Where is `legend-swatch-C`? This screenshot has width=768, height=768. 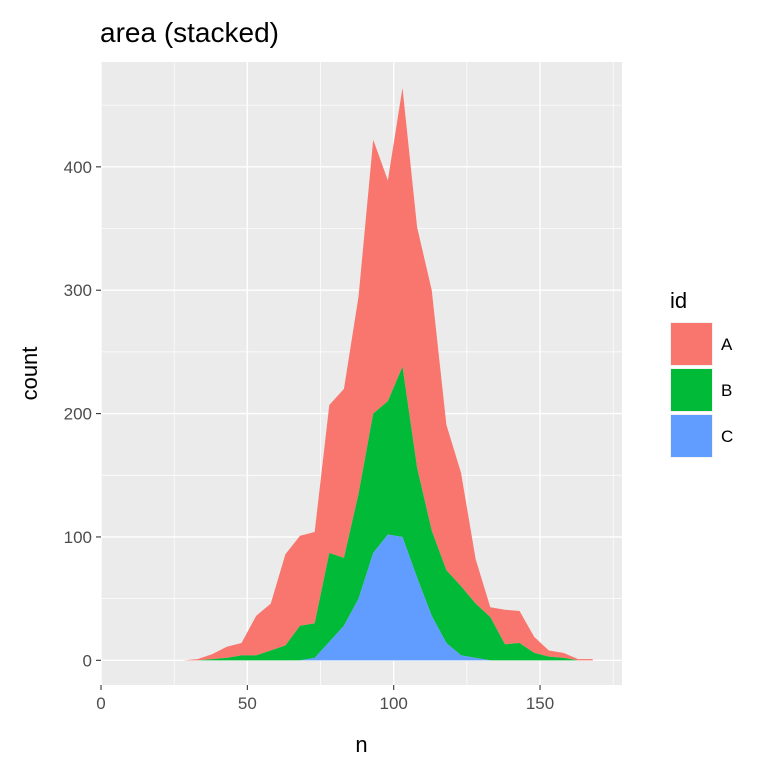 legend-swatch-C is located at coordinates (691, 436).